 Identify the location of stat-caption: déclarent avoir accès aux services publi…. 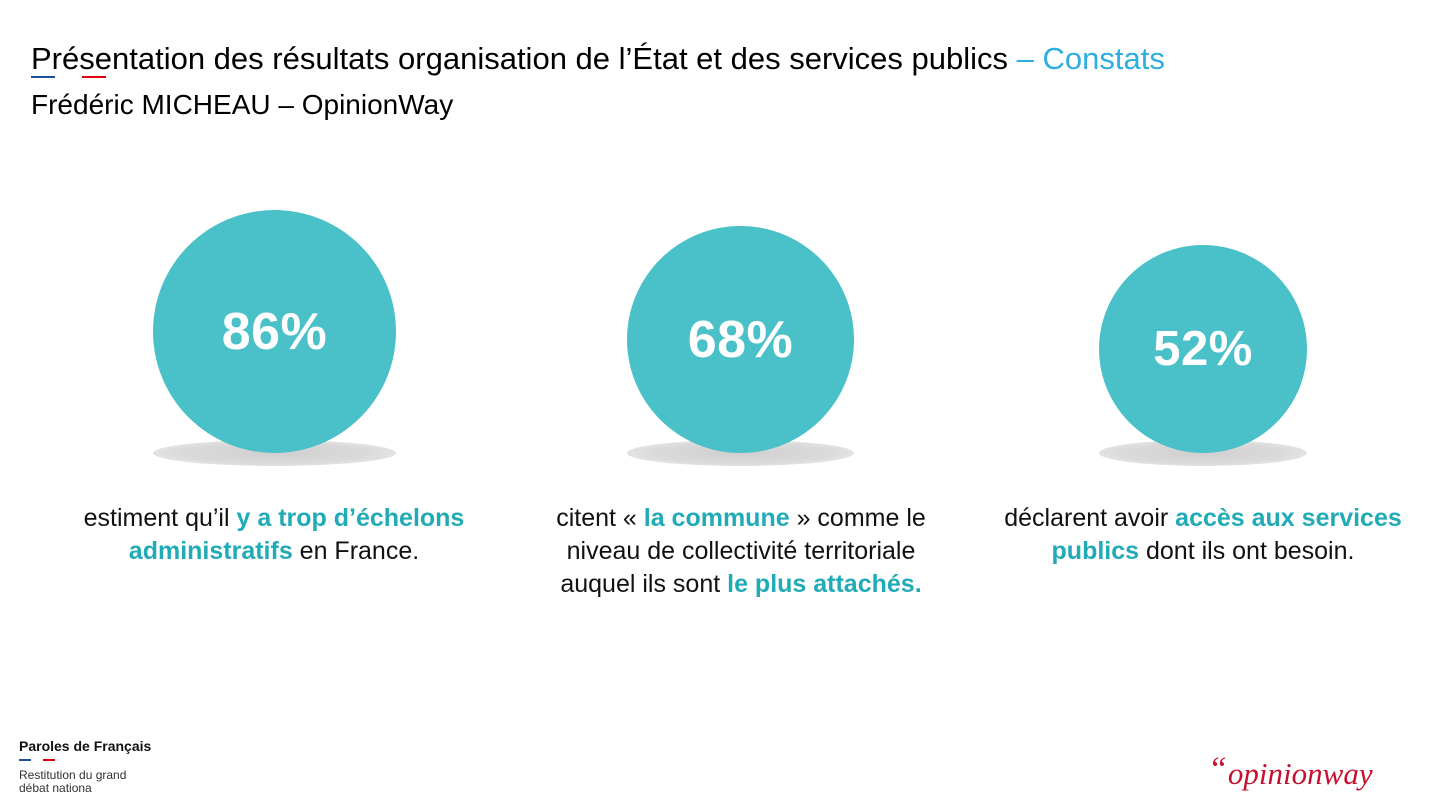
(1203, 535).